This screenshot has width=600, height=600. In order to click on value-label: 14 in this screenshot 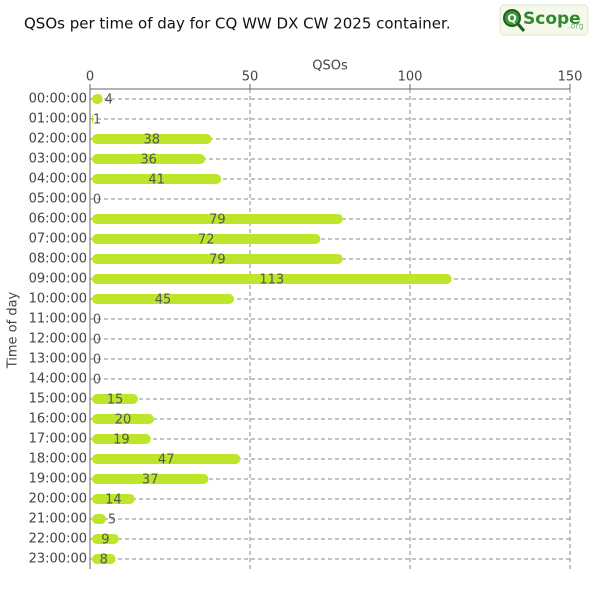, I will do `click(113, 500)`.